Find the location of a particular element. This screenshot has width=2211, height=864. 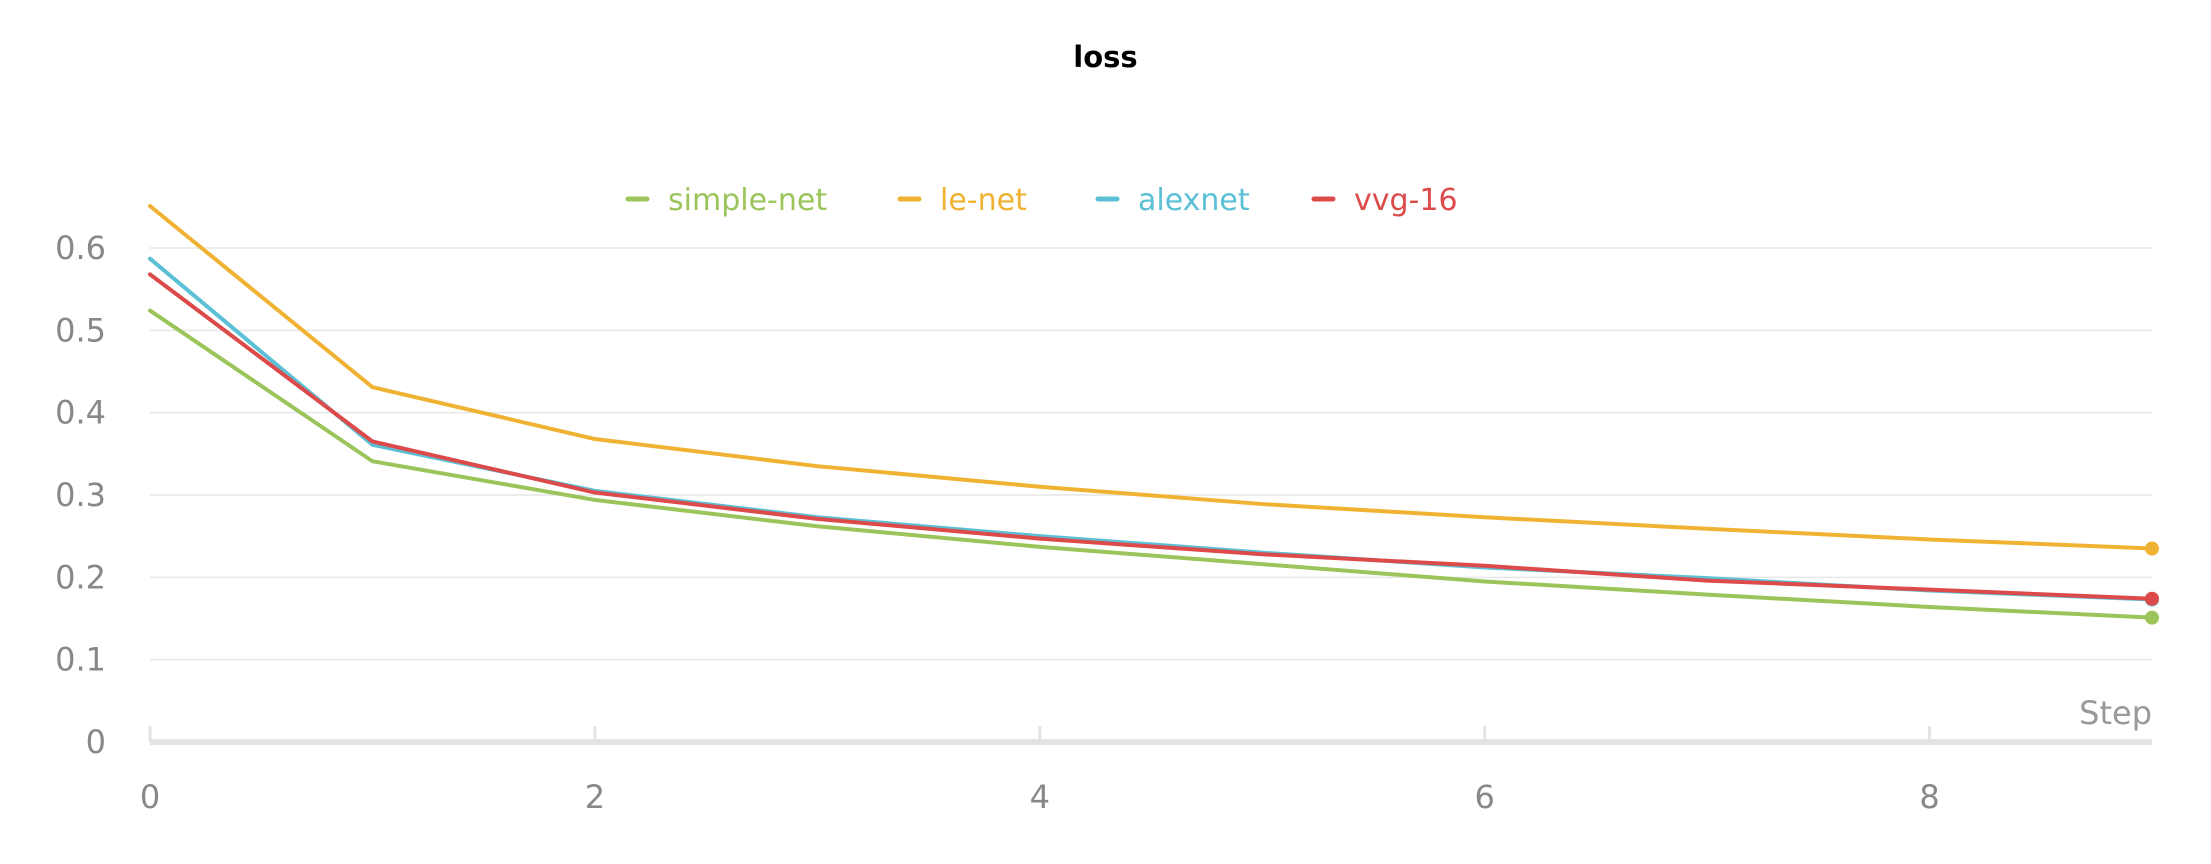

x-tick-label: 4 is located at coordinates (1040, 797).